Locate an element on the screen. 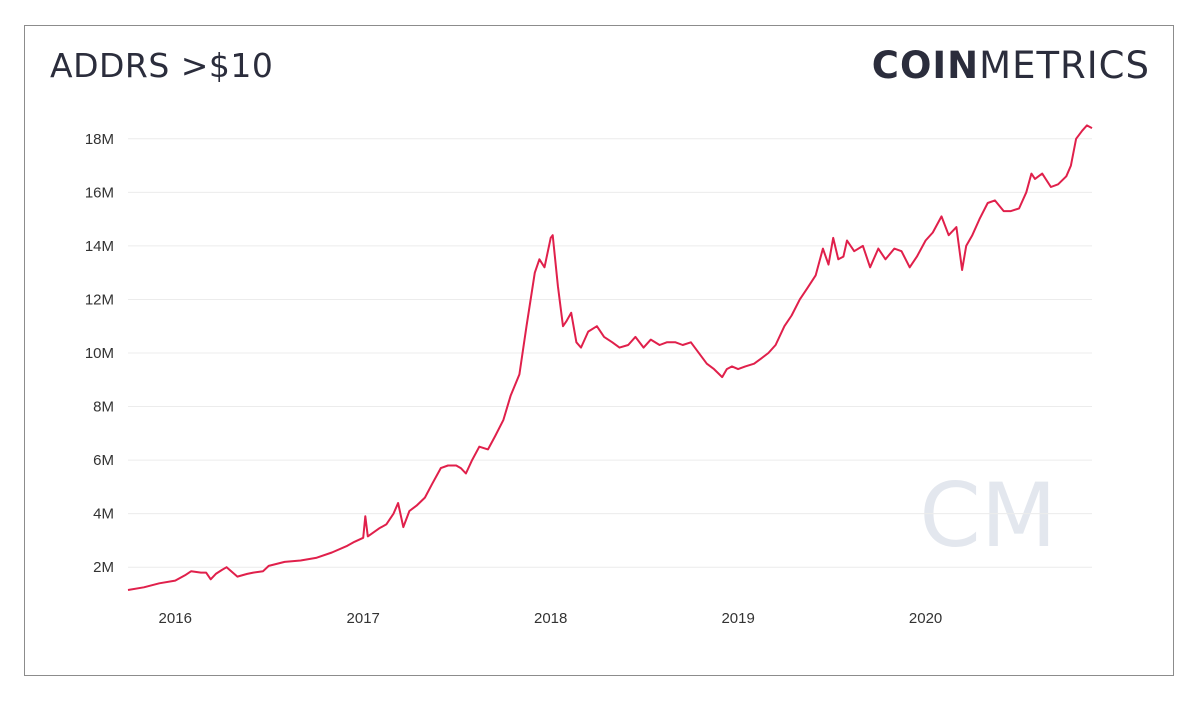 This screenshot has height=701, width=1200. x-tick-label: 2020 is located at coordinates (925, 618).